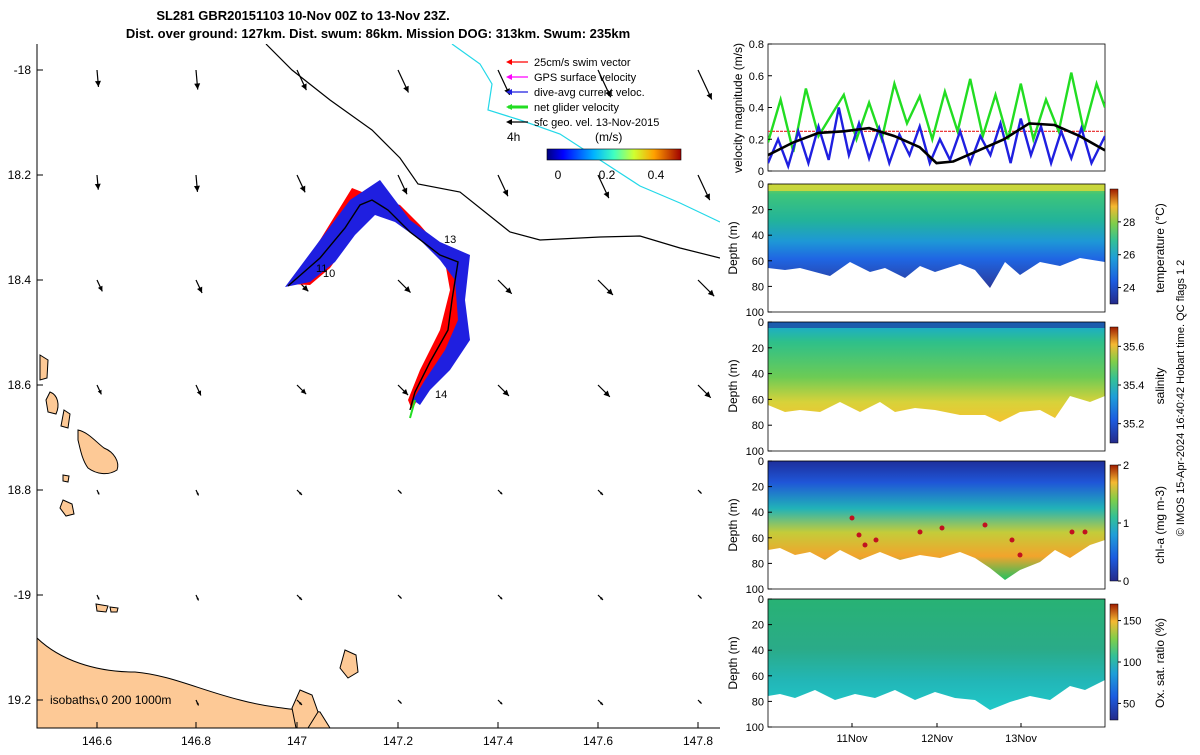 The width and height of the screenshot is (1200, 755). Describe the element at coordinates (733, 524) in the screenshot. I see `chla-ylabel: Depth (m)` at that location.